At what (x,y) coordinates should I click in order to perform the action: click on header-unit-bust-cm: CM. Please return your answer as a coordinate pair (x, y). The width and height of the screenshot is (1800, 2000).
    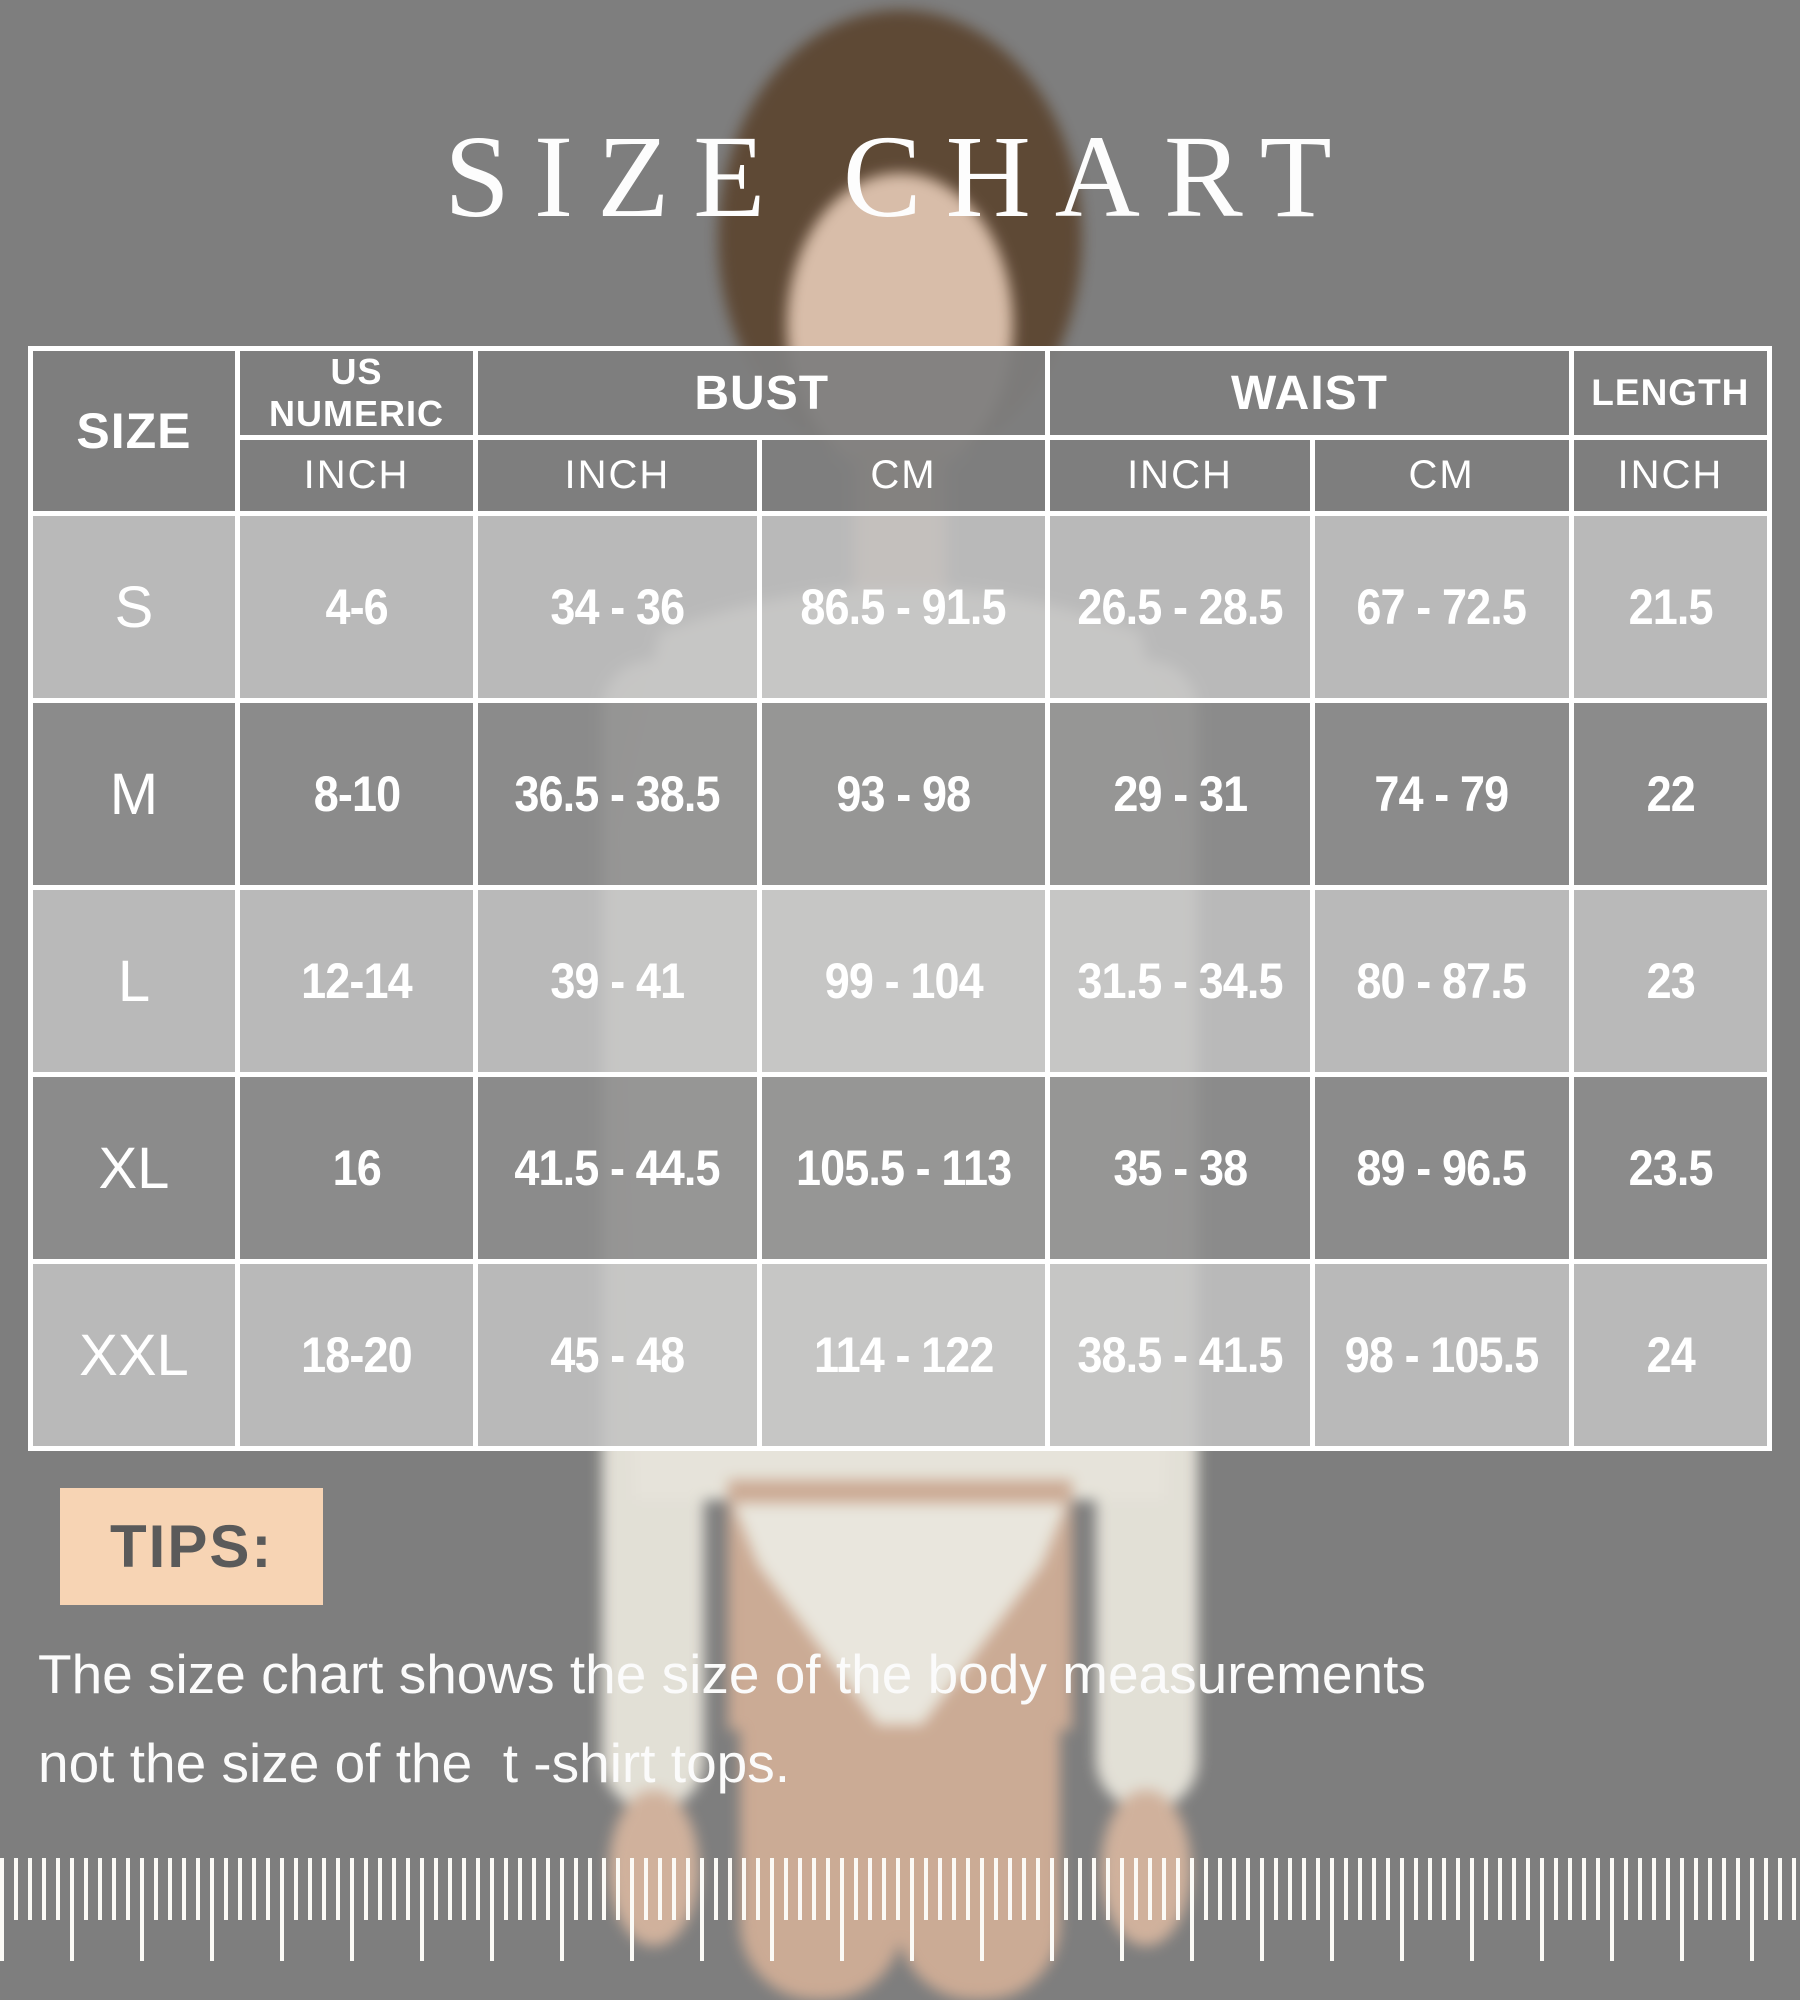
    Looking at the image, I should click on (903, 475).